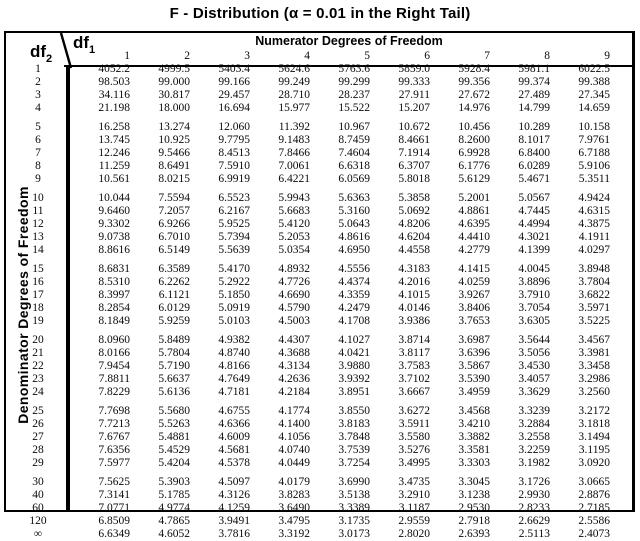  I want to click on value-cell: 7.5594, so click(174, 198).